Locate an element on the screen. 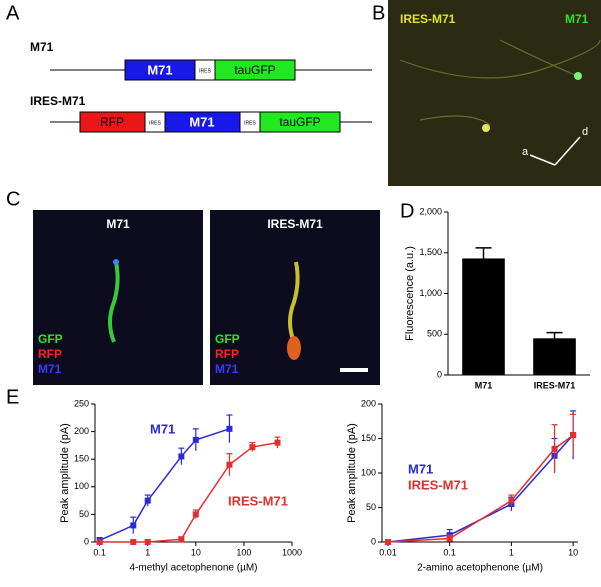  segment-label: RFP is located at coordinates (112, 122).